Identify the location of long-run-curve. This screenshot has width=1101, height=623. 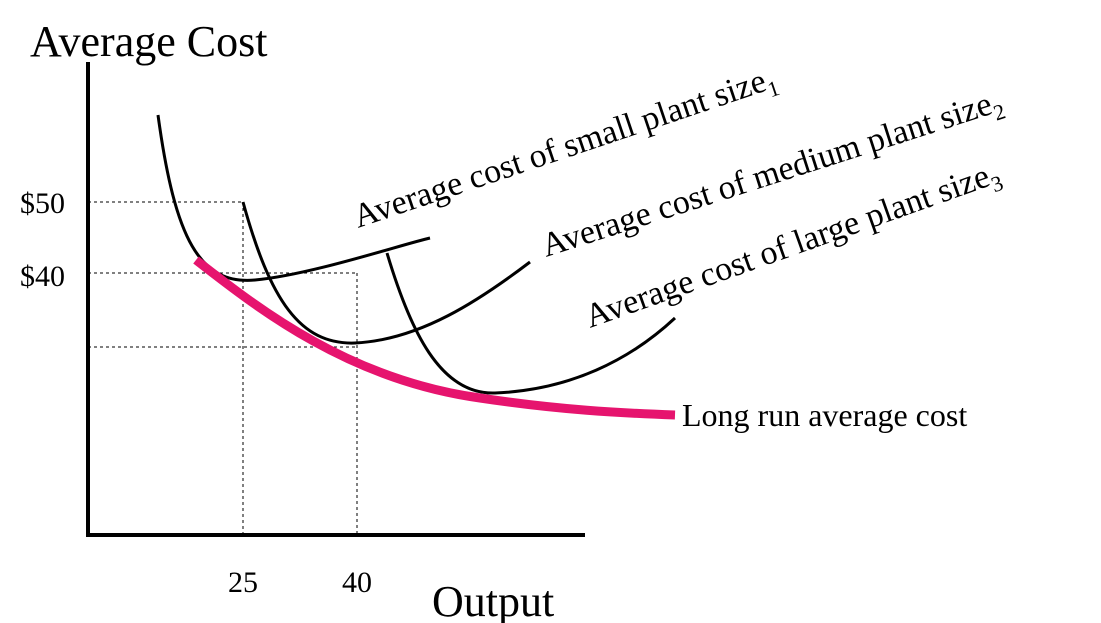
(434, 338).